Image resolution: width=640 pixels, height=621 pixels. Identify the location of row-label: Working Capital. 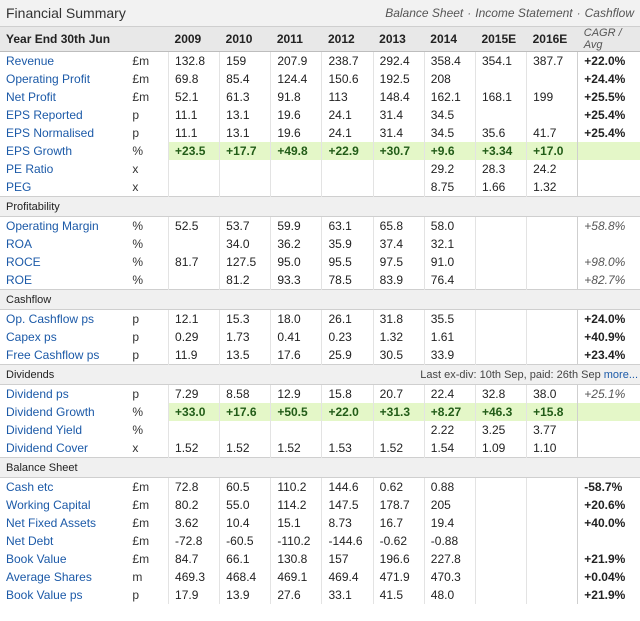
(48, 505).